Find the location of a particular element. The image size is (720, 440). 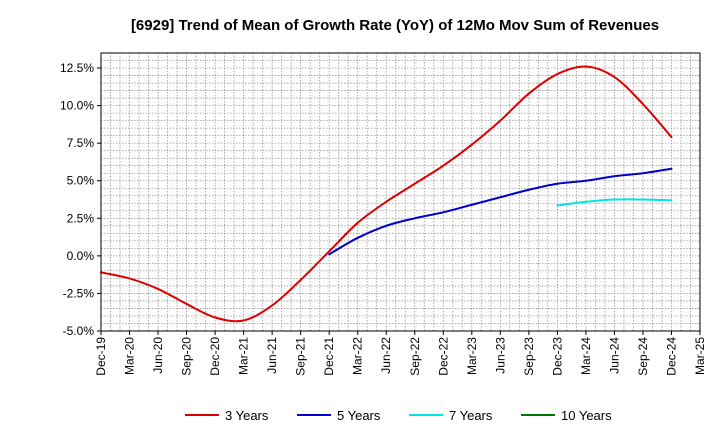

x-tick-label: Sep-24 is located at coordinates (643, 356).